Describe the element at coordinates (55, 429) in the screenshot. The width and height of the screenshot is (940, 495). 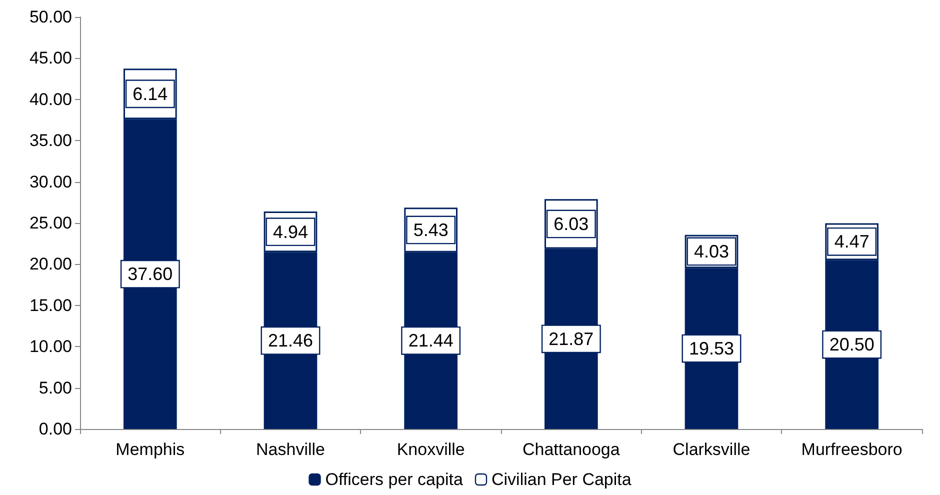
I see `y-tick-label: 0.00` at that location.